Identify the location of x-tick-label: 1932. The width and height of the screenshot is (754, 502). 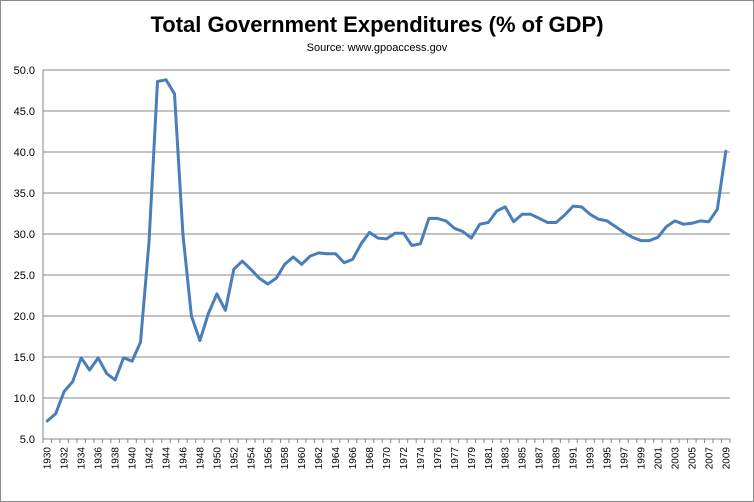
(65, 458).